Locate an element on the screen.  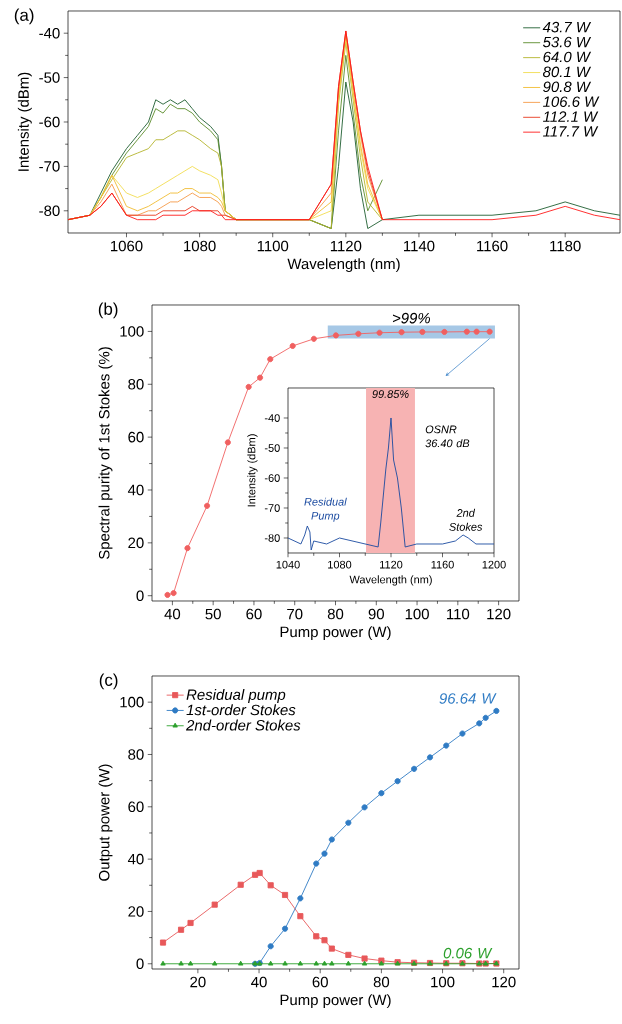
band-label: >99% is located at coordinates (411, 318).